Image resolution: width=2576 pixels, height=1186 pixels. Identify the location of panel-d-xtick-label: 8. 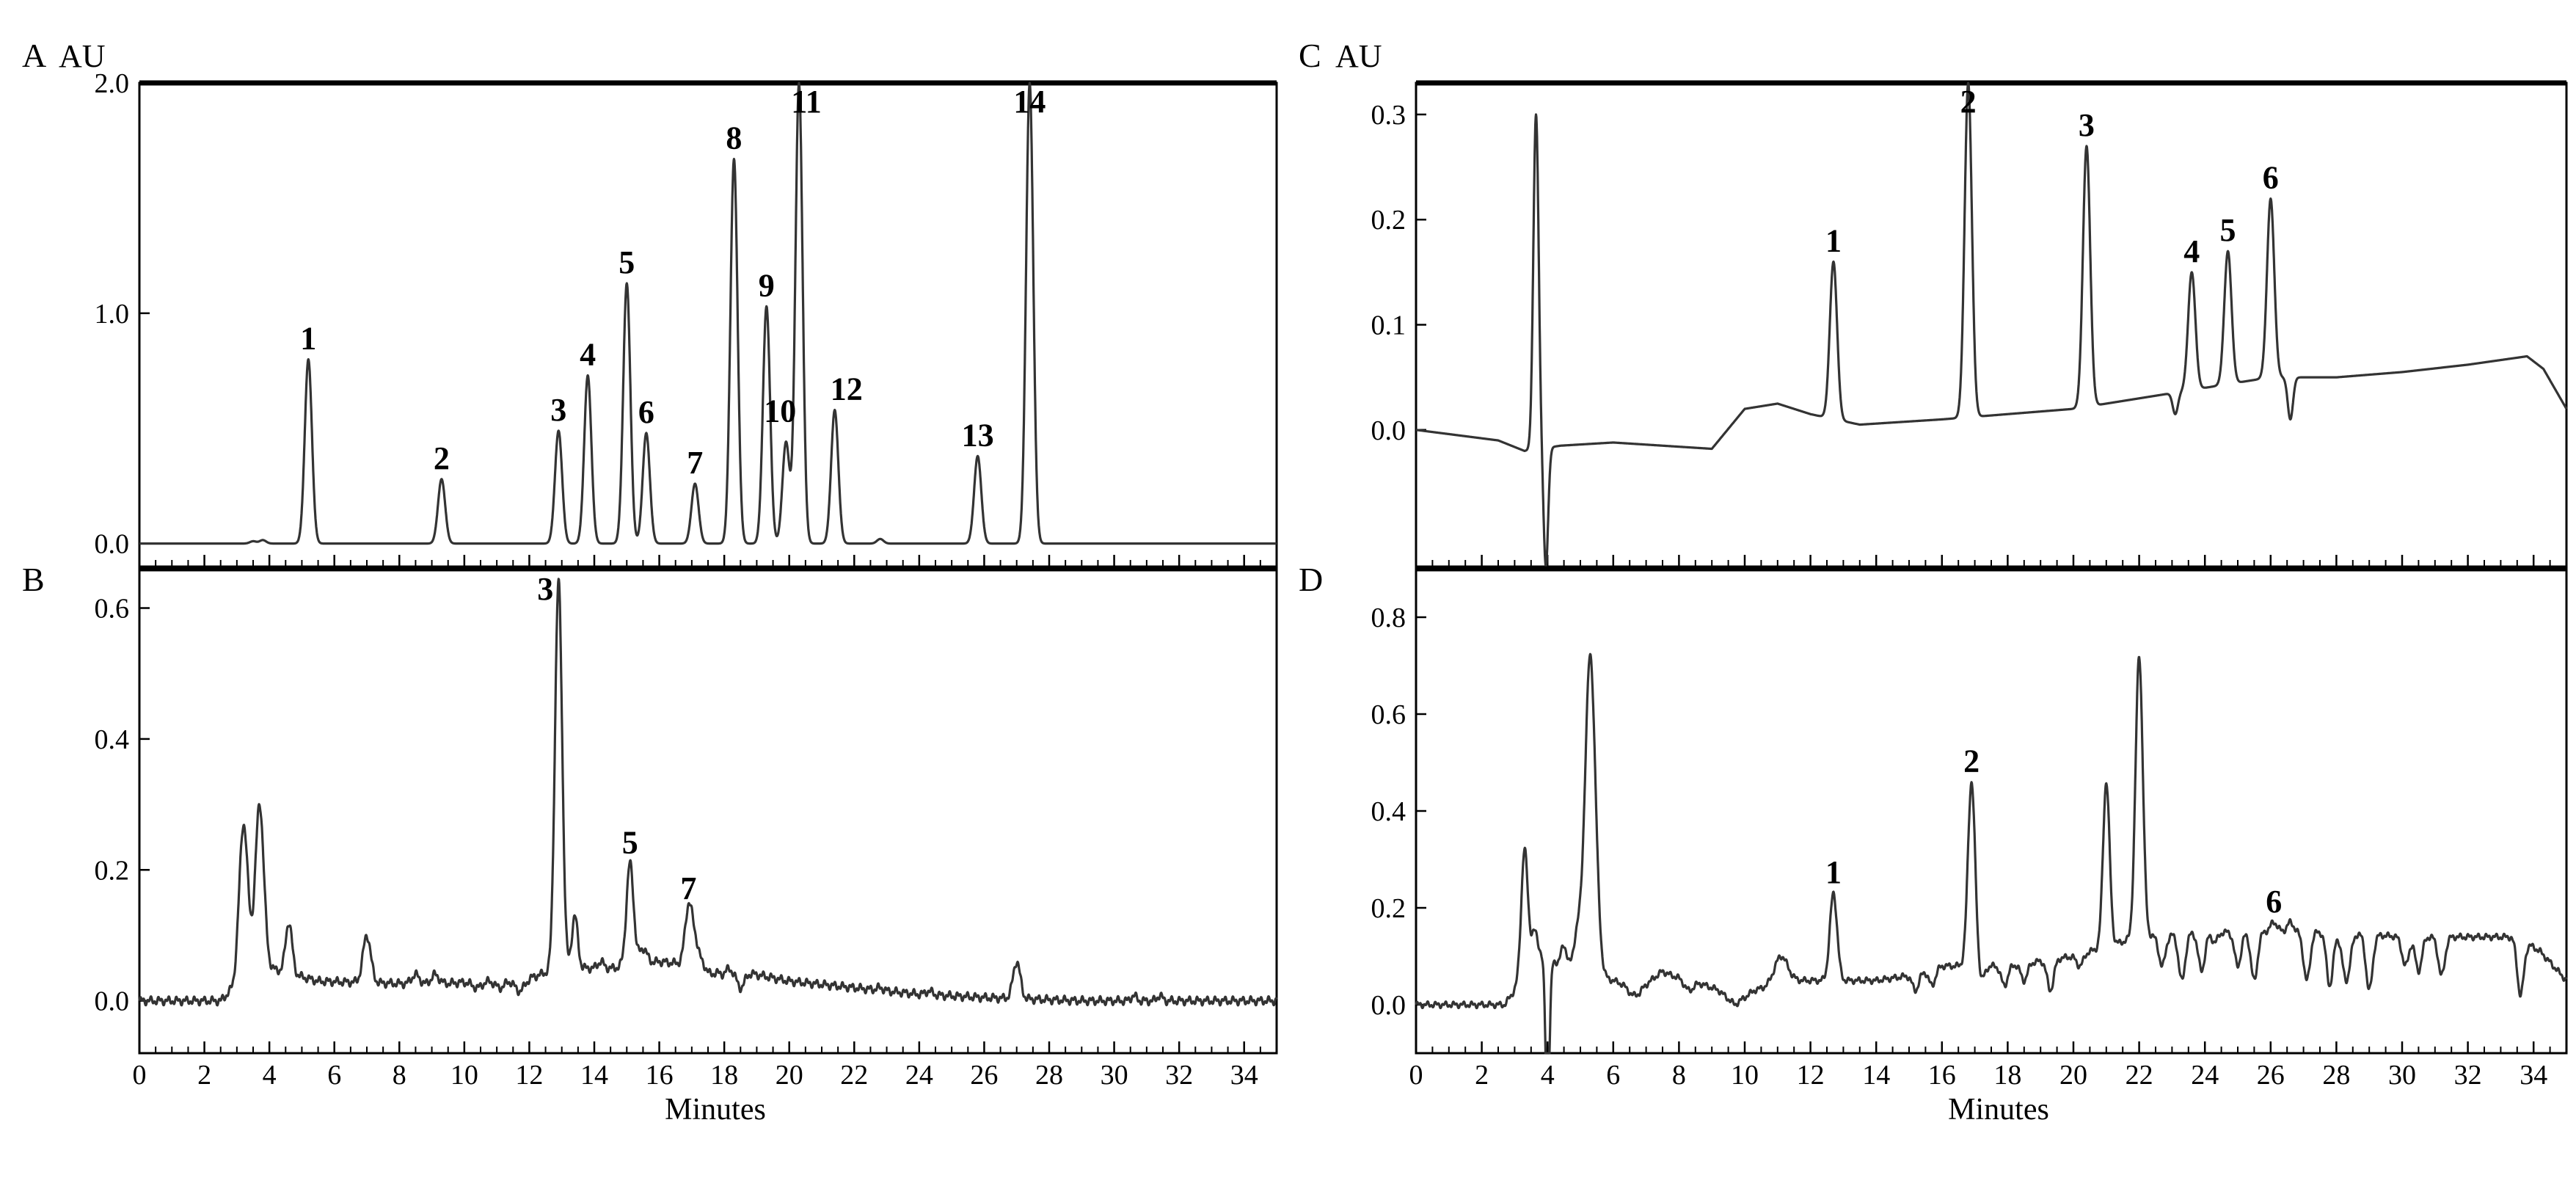
(1679, 1075).